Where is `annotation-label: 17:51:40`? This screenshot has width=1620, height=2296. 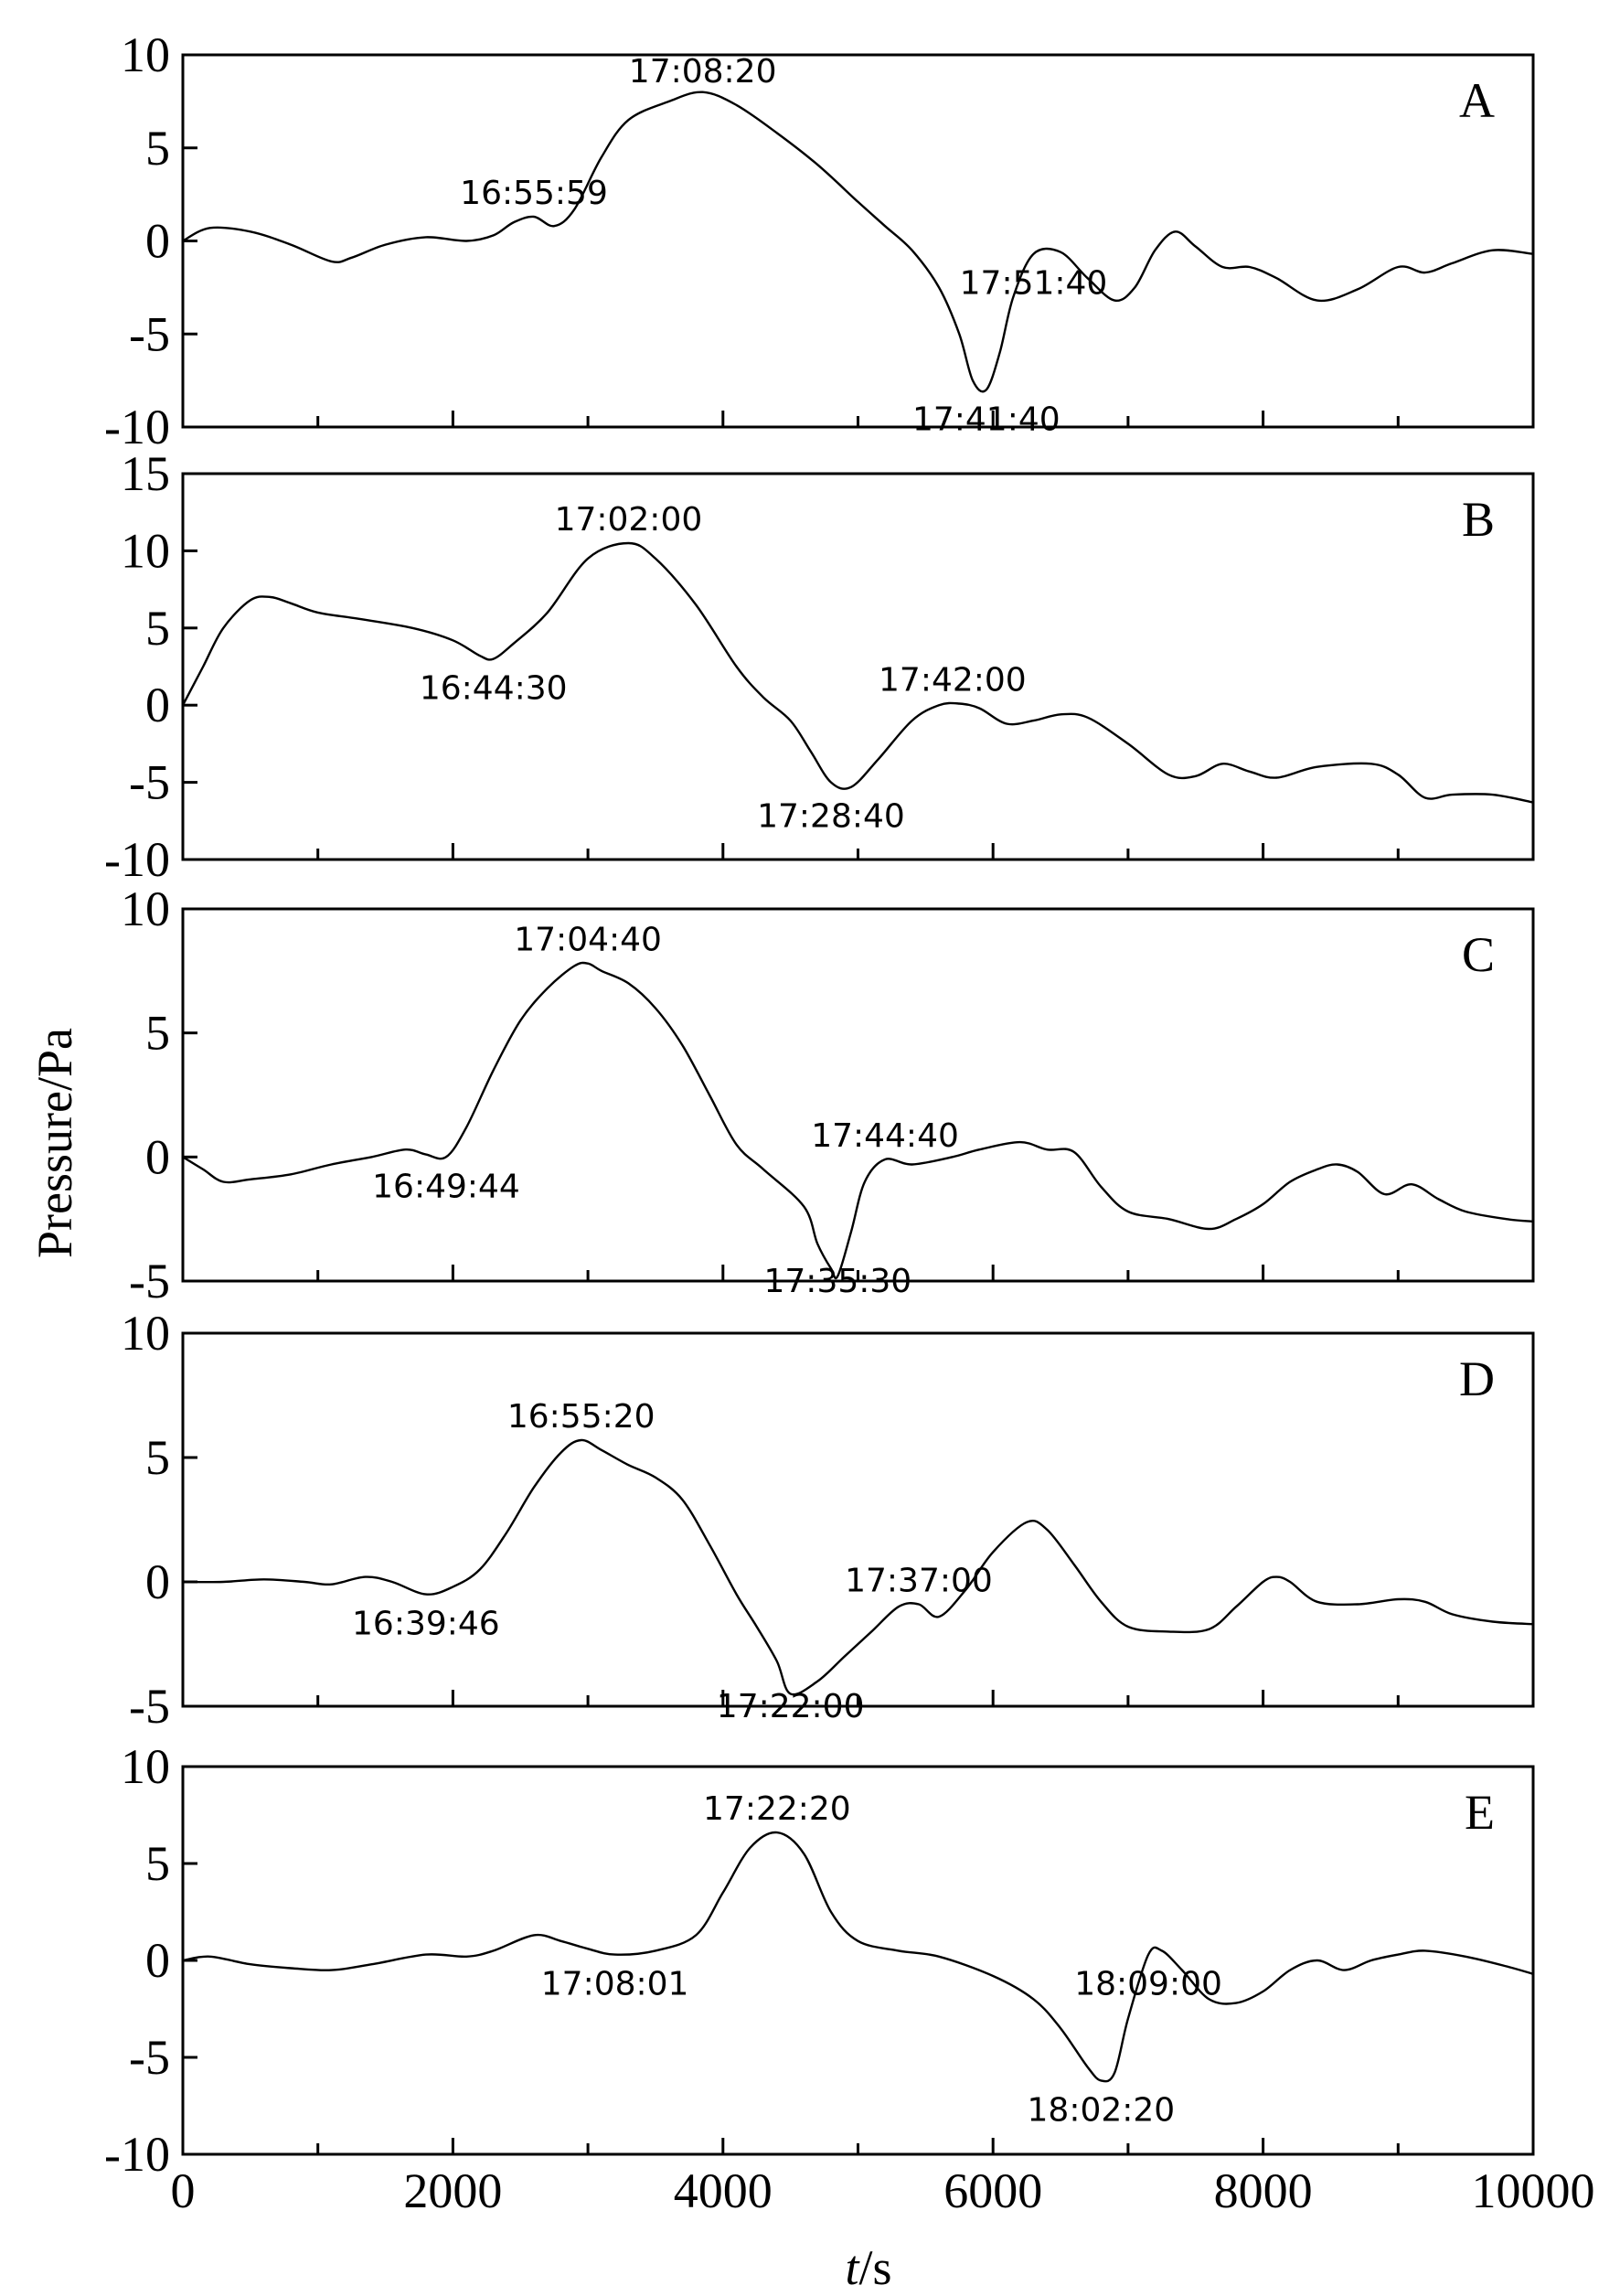 annotation-label: 17:51:40 is located at coordinates (1034, 284).